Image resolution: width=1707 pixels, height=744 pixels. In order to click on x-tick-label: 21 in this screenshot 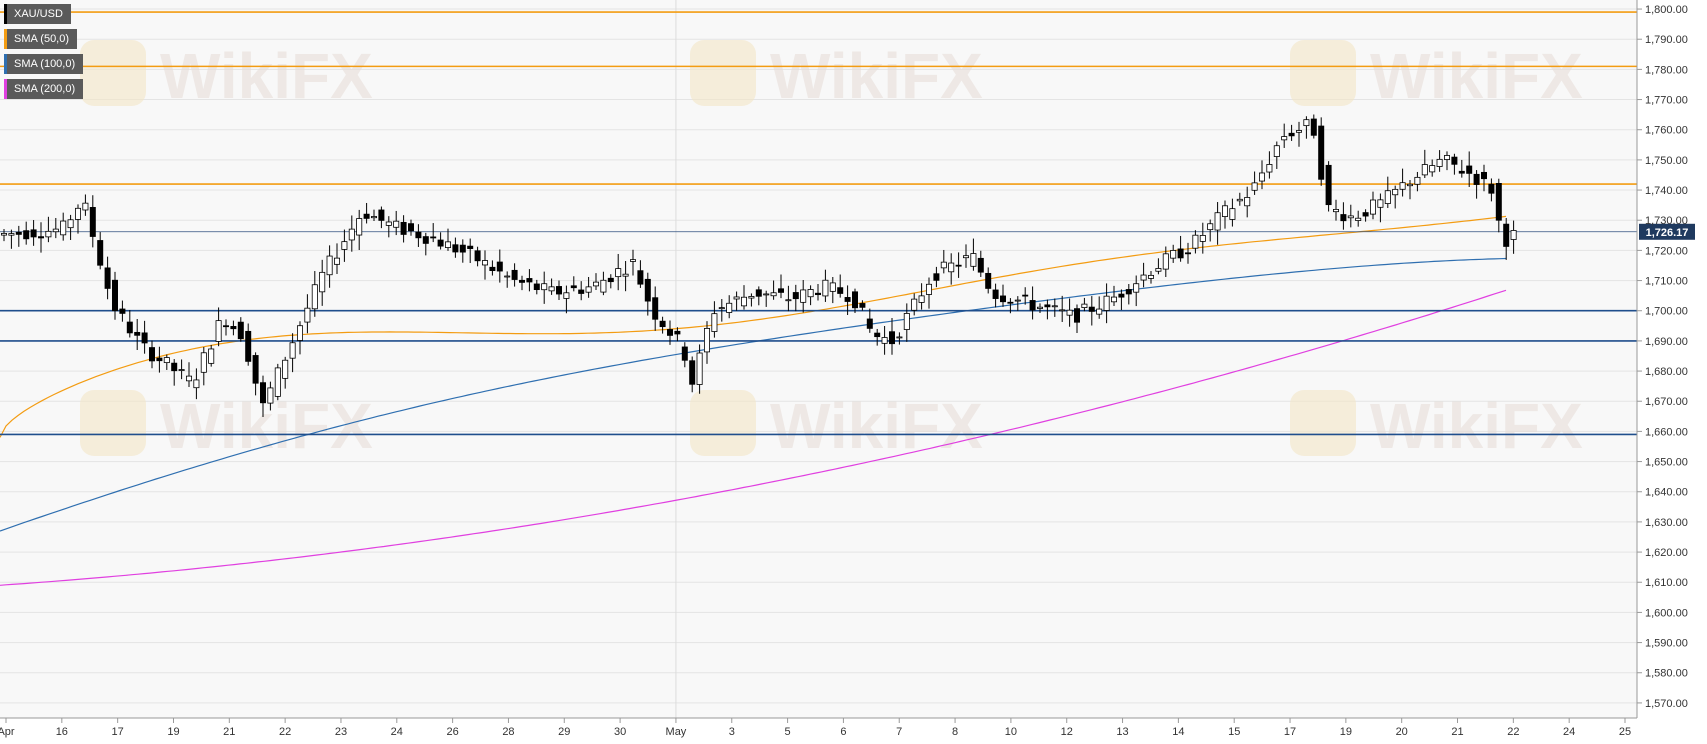, I will do `click(229, 732)`.